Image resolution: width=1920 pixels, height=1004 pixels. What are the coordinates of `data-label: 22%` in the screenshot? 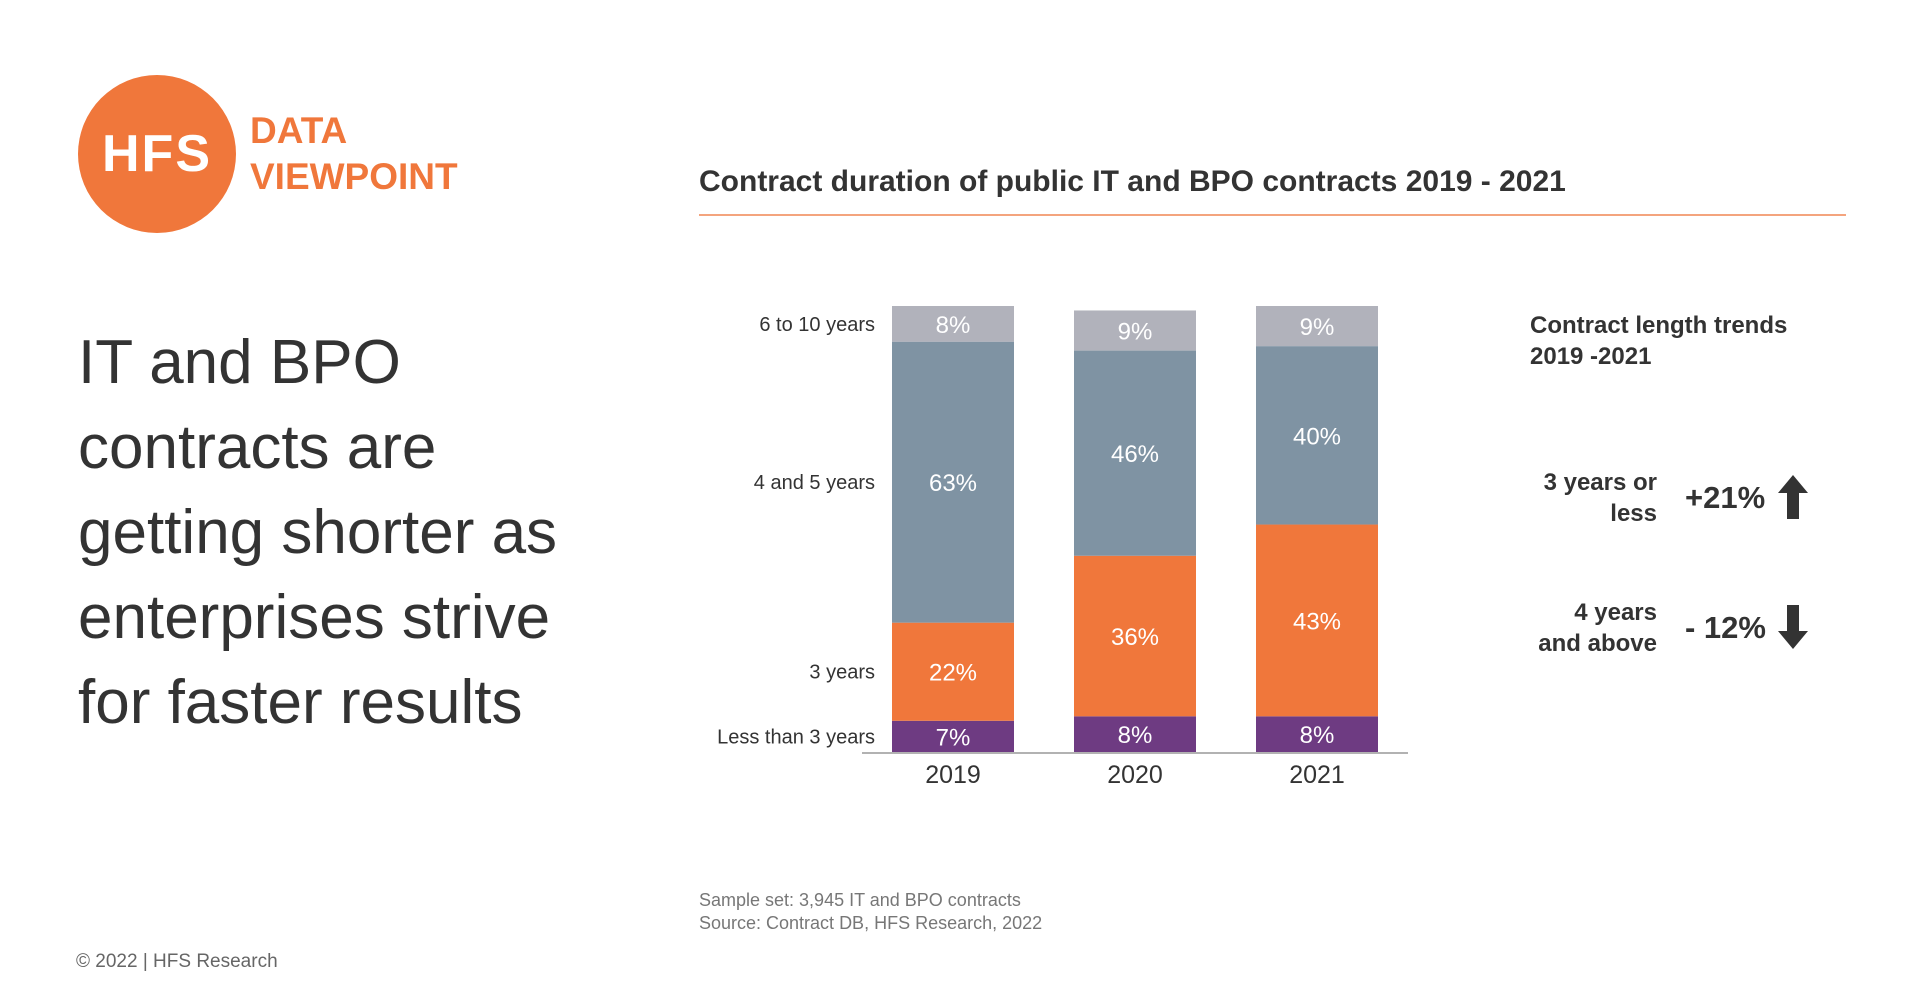 It's located at (953, 673).